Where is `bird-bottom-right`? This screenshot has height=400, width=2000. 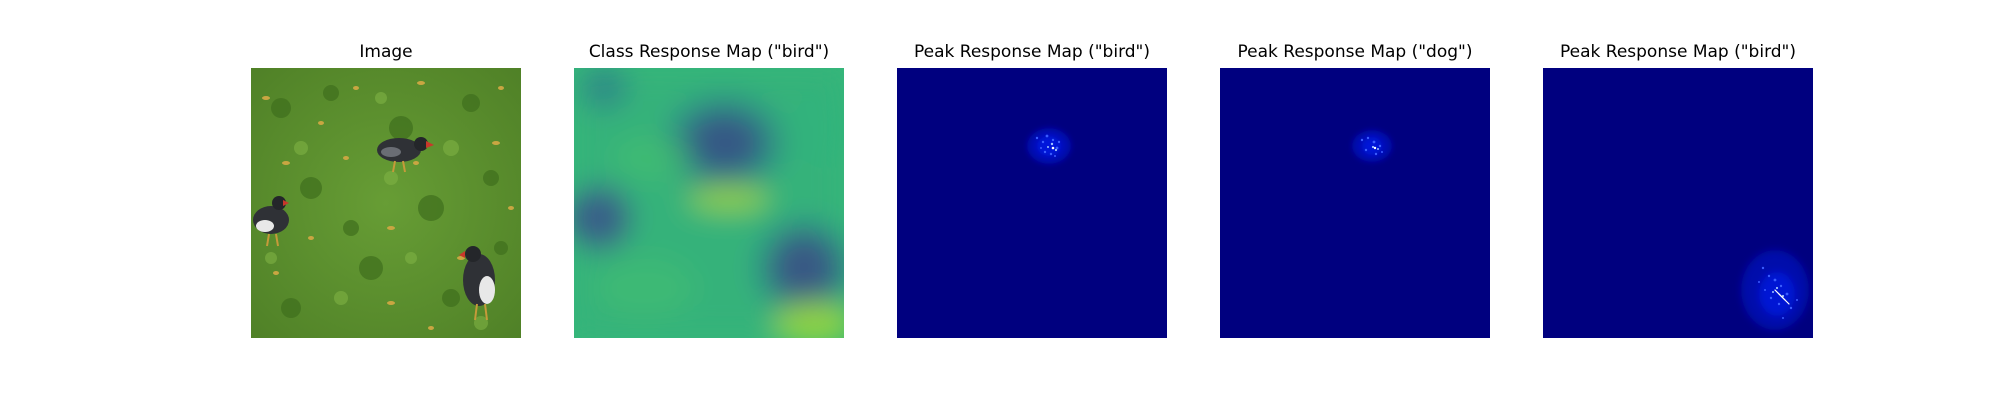 bird-bottom-right is located at coordinates (477, 283).